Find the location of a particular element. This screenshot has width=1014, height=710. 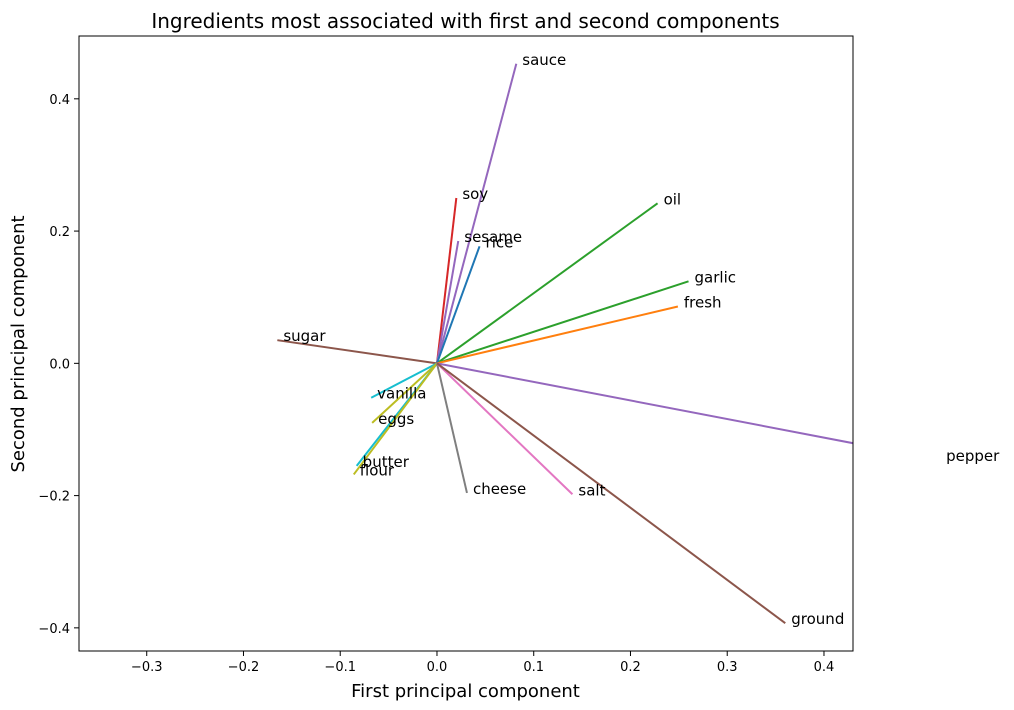

vector-cheese is located at coordinates (452, 428).